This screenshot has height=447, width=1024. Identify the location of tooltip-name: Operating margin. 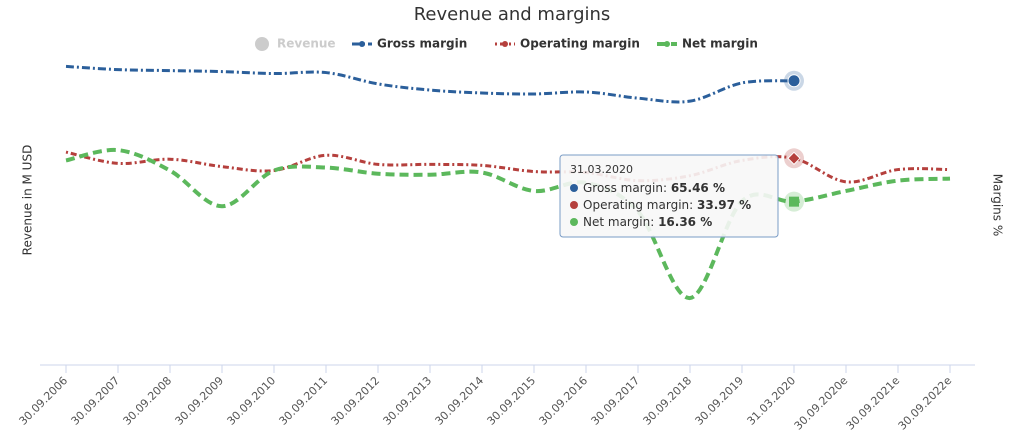
(636, 205).